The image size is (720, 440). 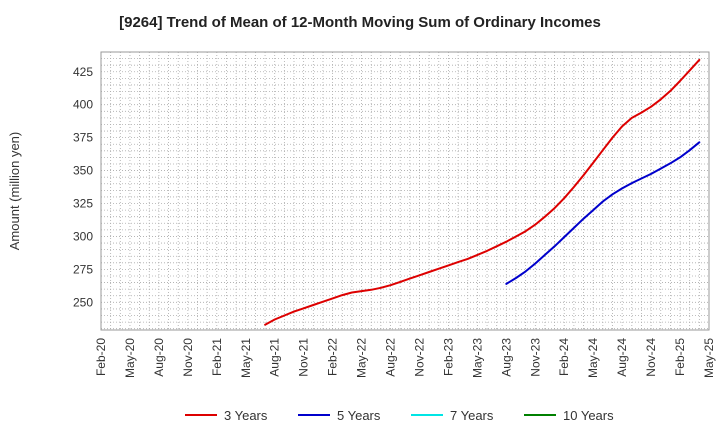 I want to click on x-tick-label: Aug-24, so click(x=622, y=357).